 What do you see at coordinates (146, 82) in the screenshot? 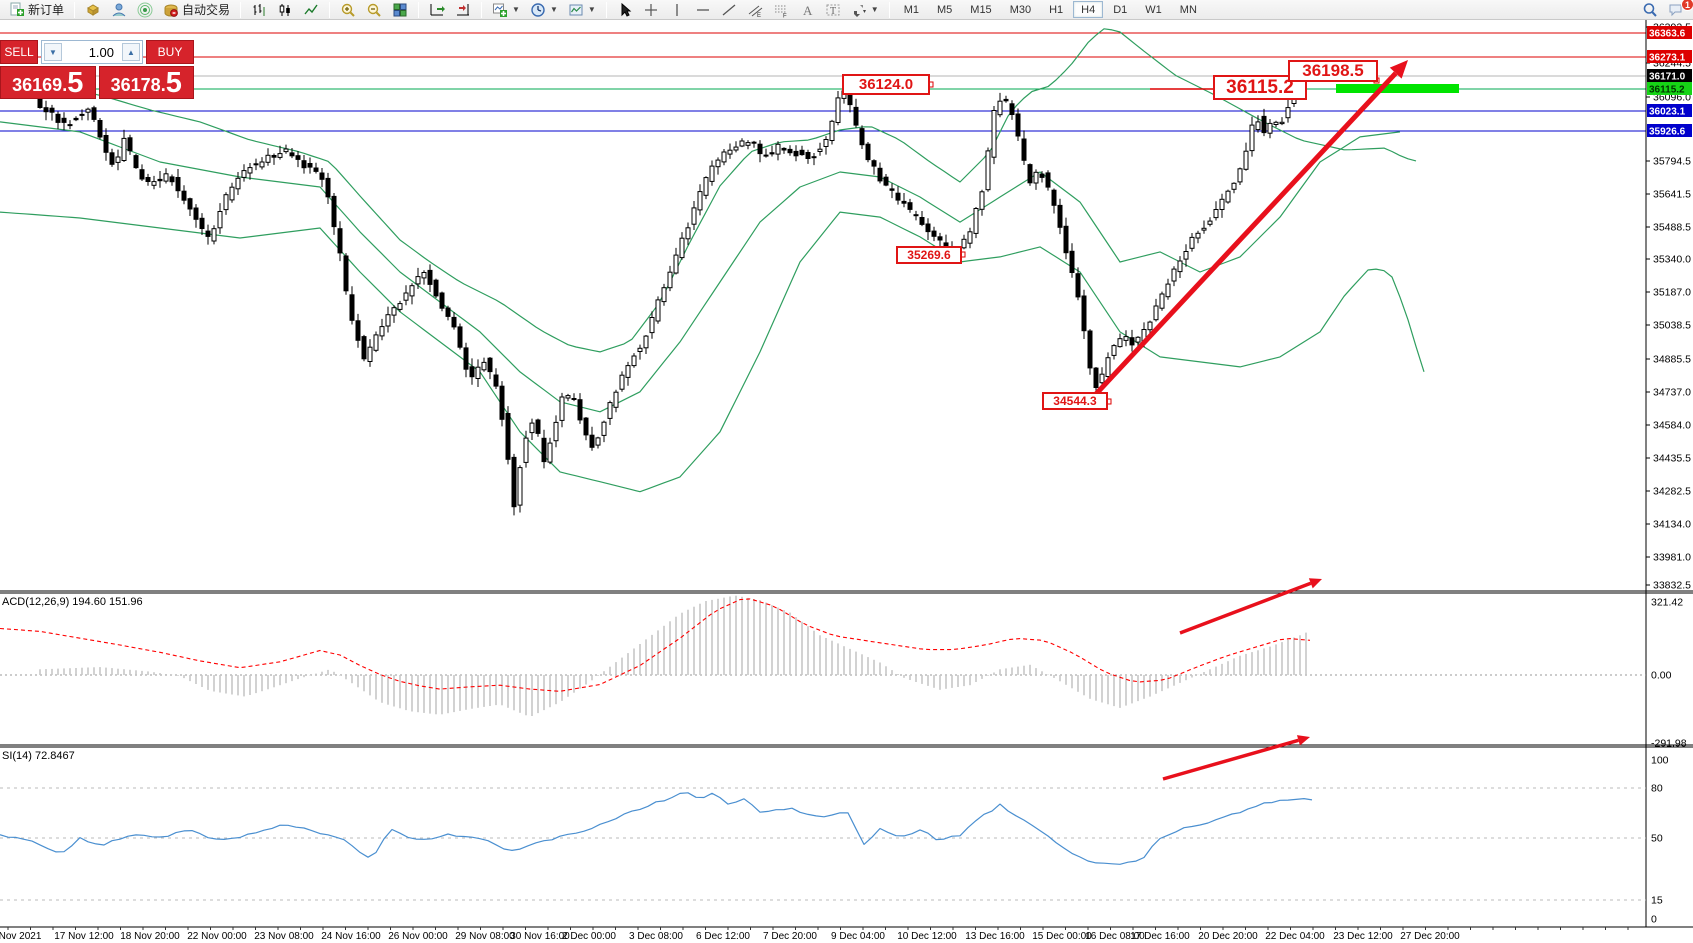
I see `buy-price-button: 36178. 5` at bounding box center [146, 82].